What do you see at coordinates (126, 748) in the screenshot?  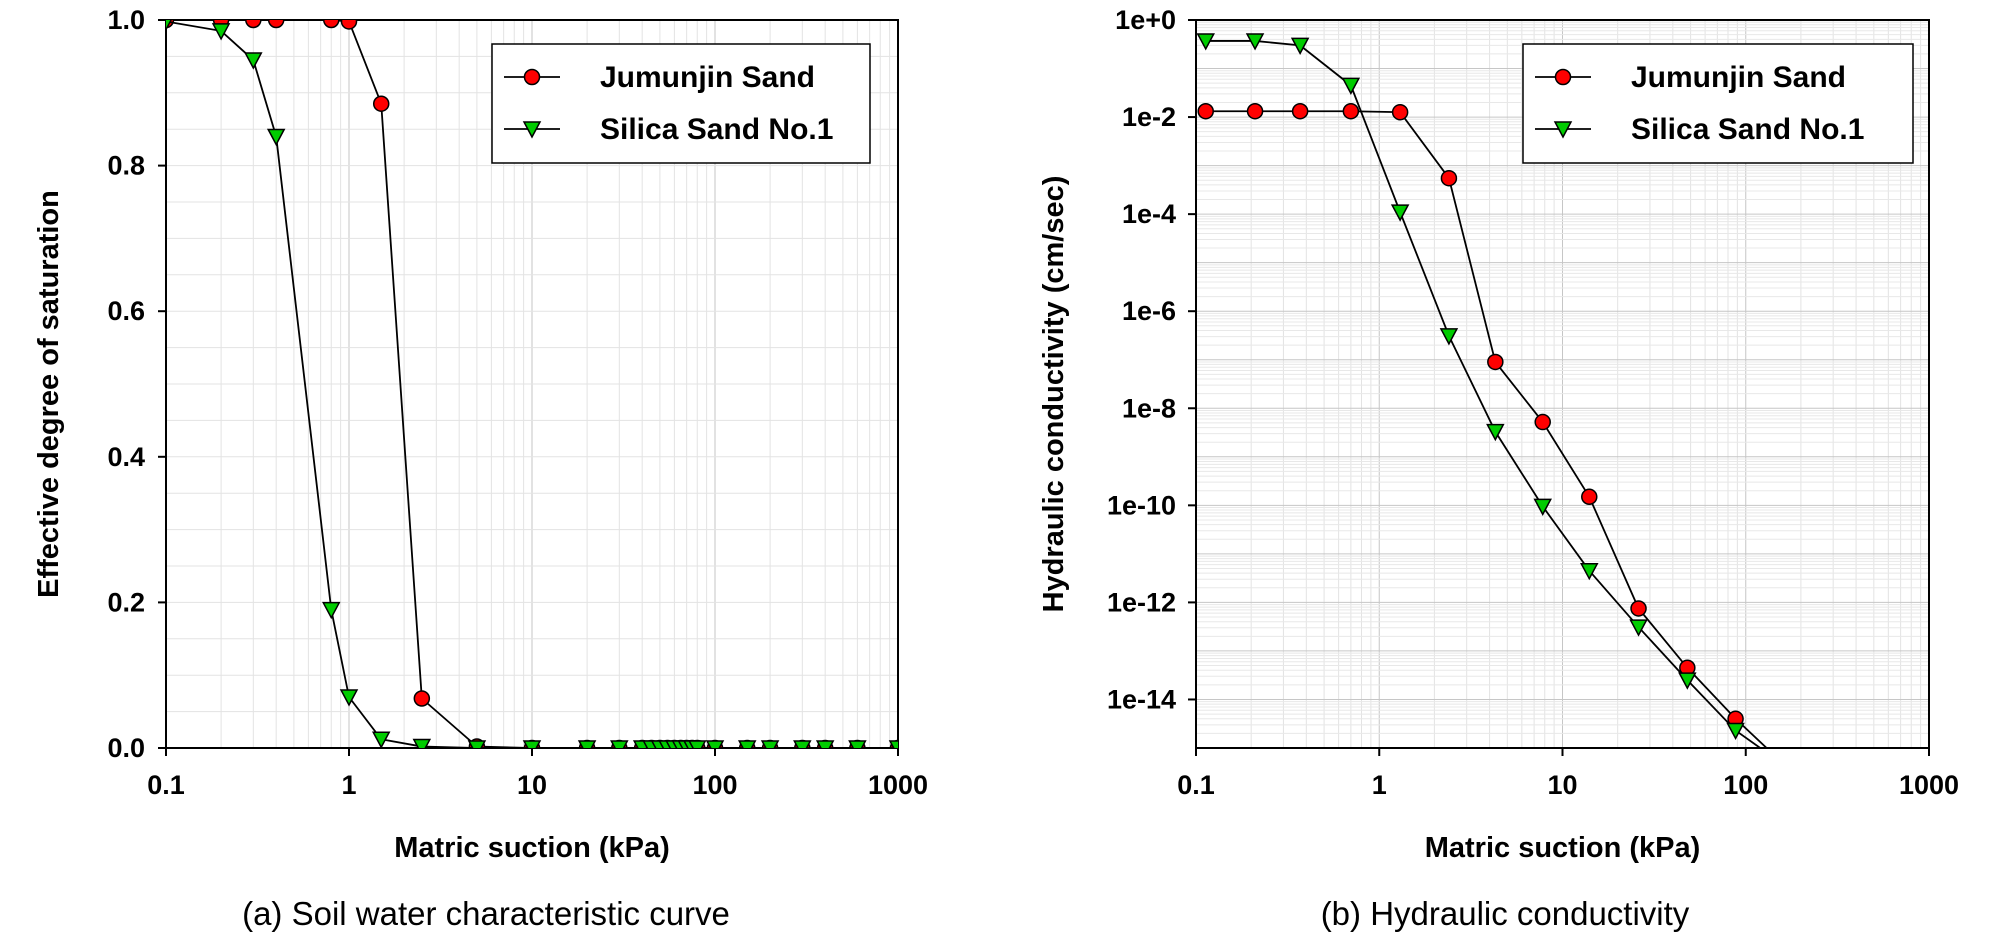 I see `y-tick-label: 0.0` at bounding box center [126, 748].